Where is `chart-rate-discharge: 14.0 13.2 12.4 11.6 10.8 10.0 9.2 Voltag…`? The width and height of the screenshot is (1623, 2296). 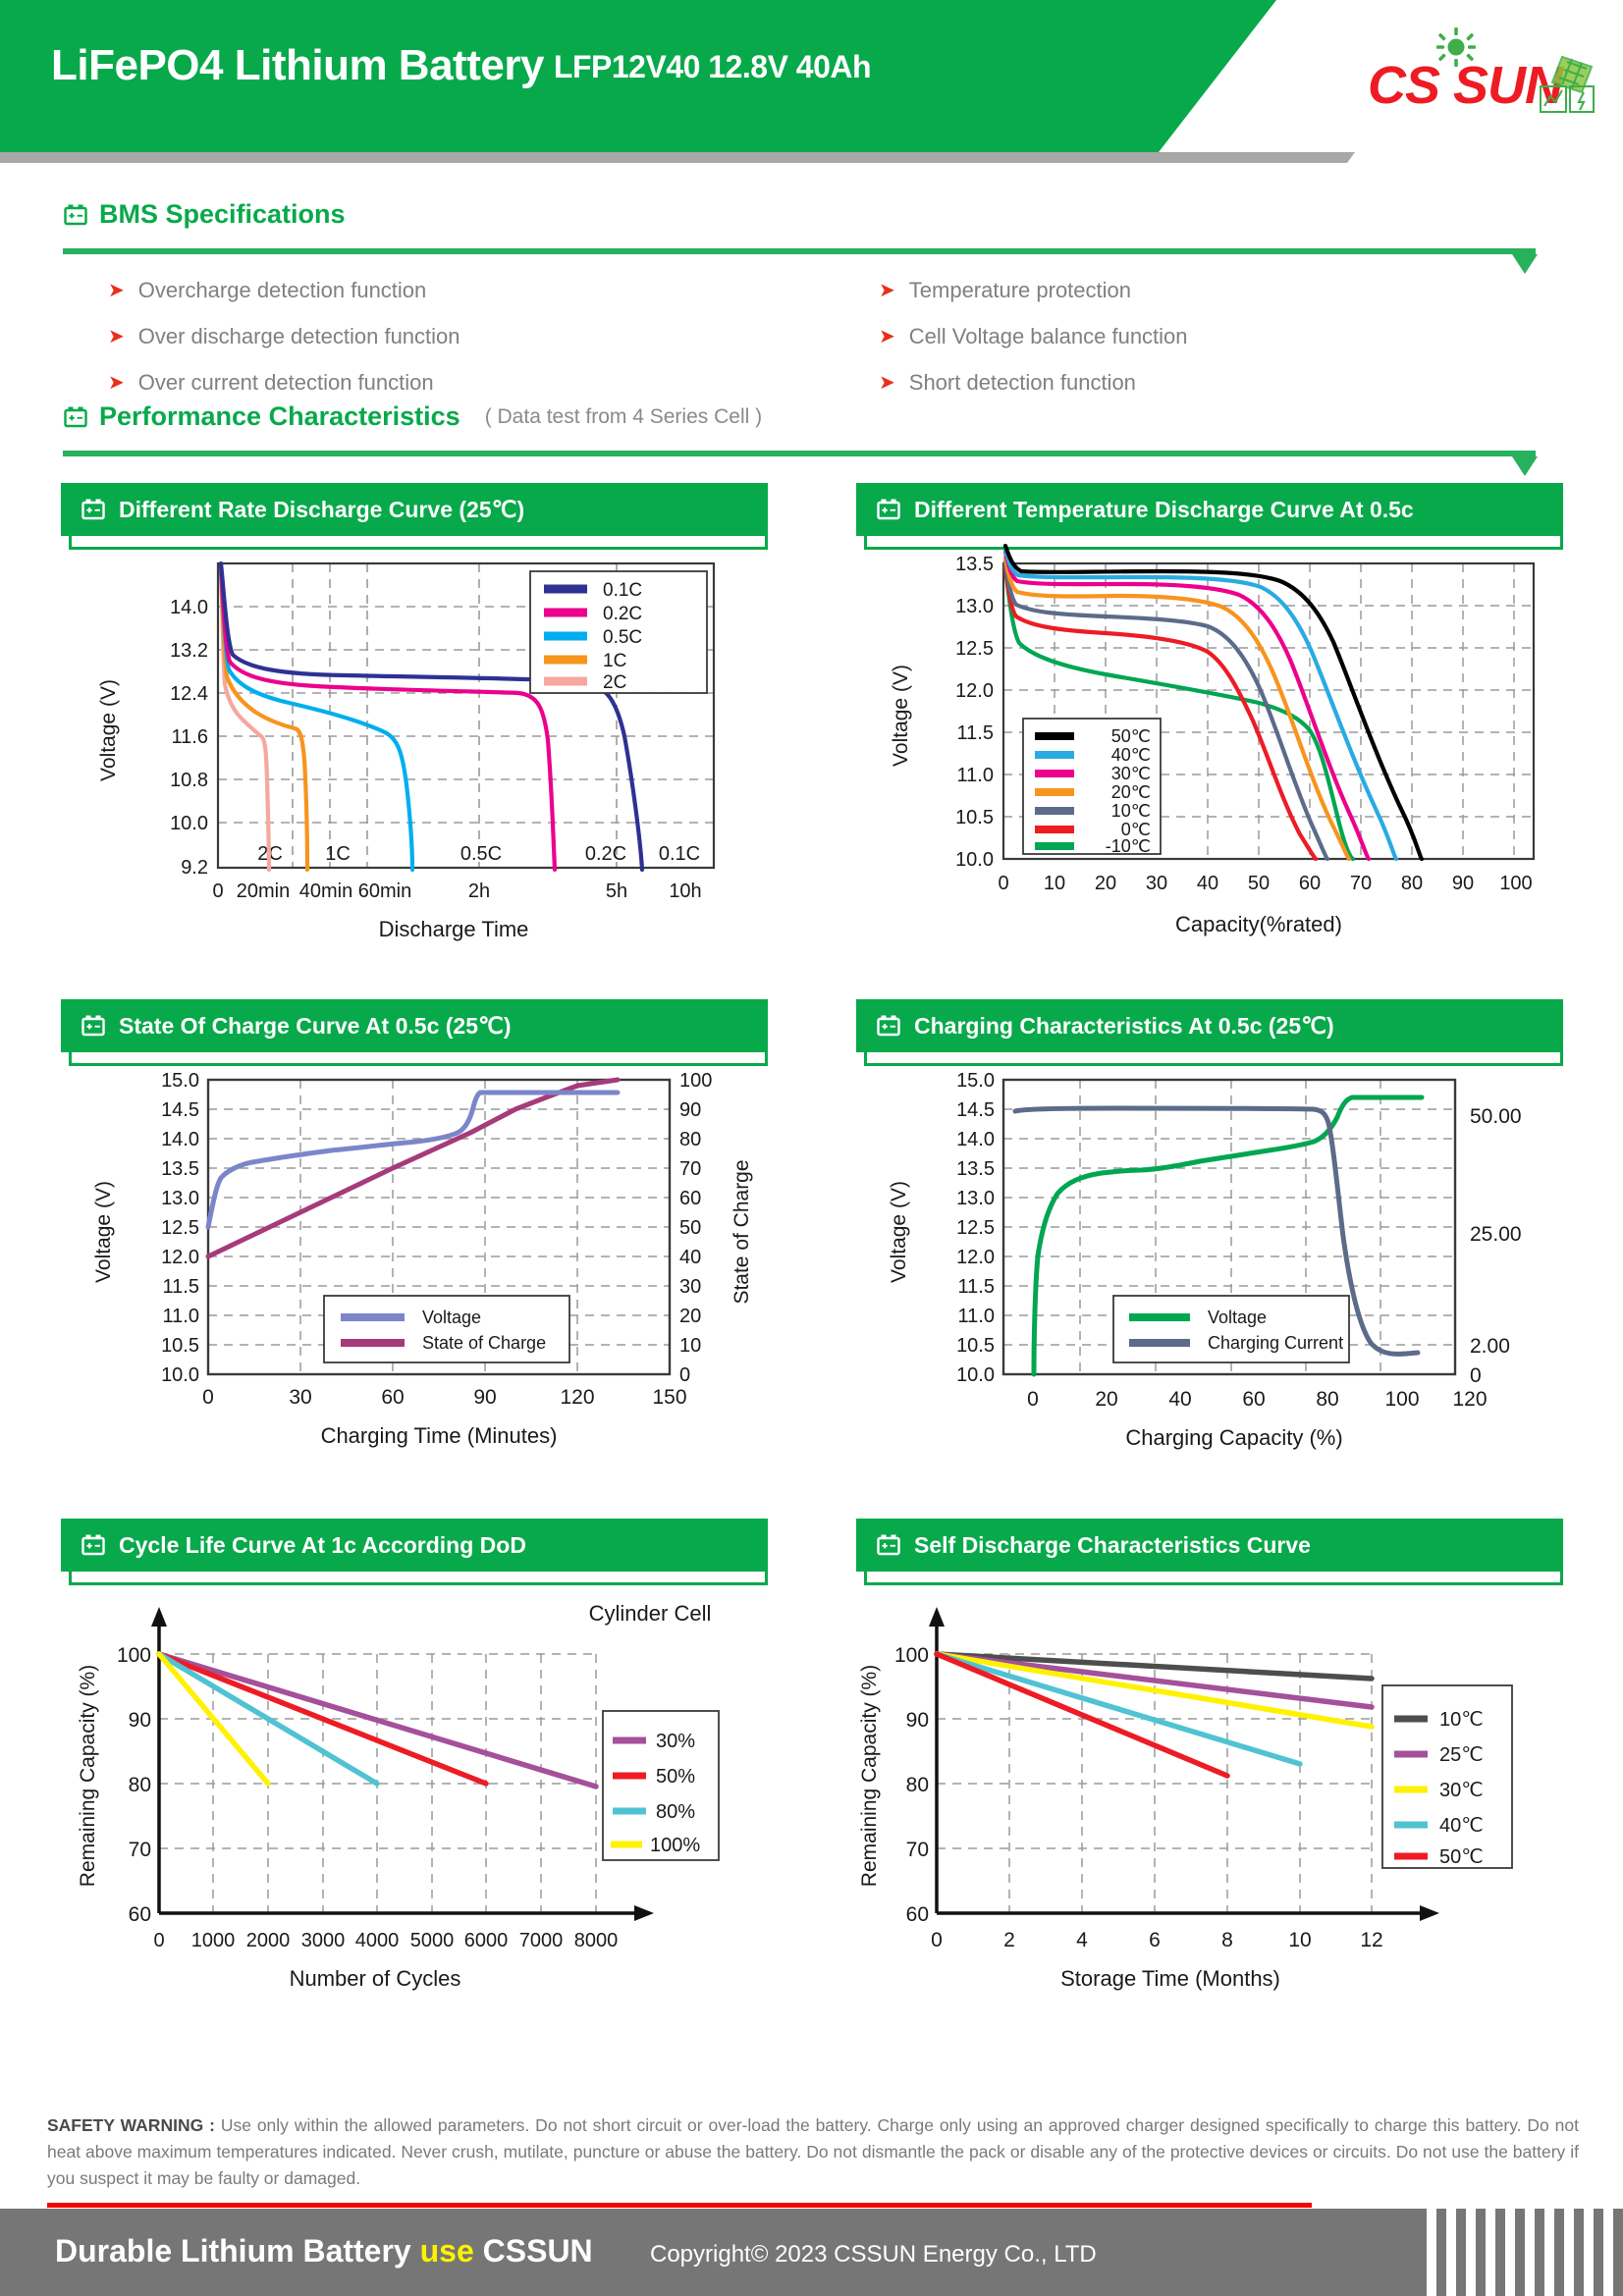
chart-rate-discharge: 14.0 13.2 12.4 11.6 10.8 10.0 9.2 Voltag… is located at coordinates (415, 760).